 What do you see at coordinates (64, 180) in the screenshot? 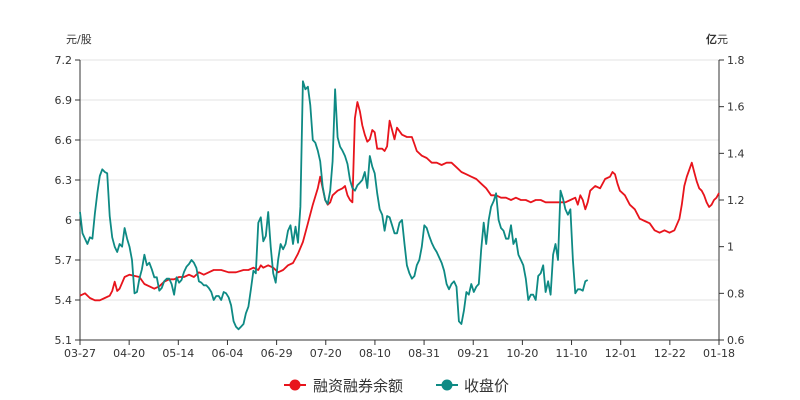
I see `left-tick-label: 6.3` at bounding box center [64, 180].